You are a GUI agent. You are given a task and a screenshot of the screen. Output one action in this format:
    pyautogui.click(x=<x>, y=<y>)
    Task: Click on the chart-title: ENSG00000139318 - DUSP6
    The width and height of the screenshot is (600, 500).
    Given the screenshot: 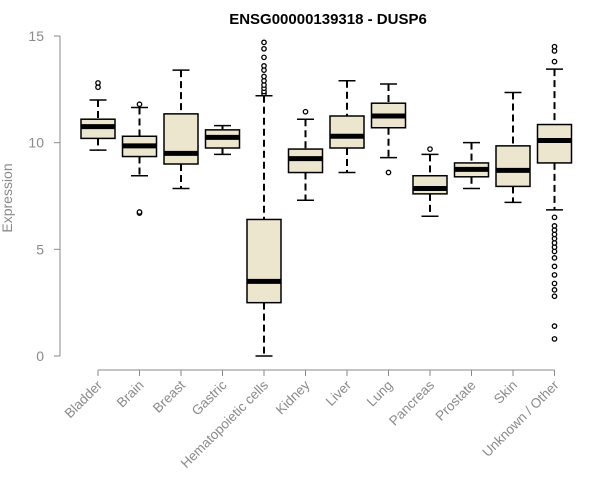 What is the action you would take?
    pyautogui.click(x=328, y=19)
    